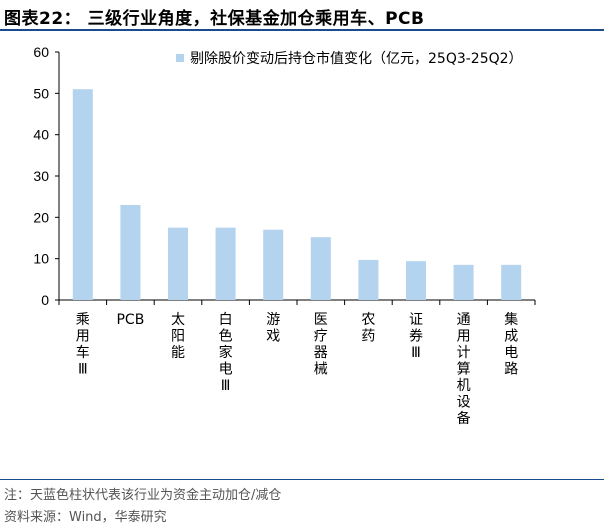 Image resolution: width=604 pixels, height=529 pixels. What do you see at coordinates (226, 353) in the screenshot?
I see `x-tick-label: 白色家电 Ⅲ` at bounding box center [226, 353].